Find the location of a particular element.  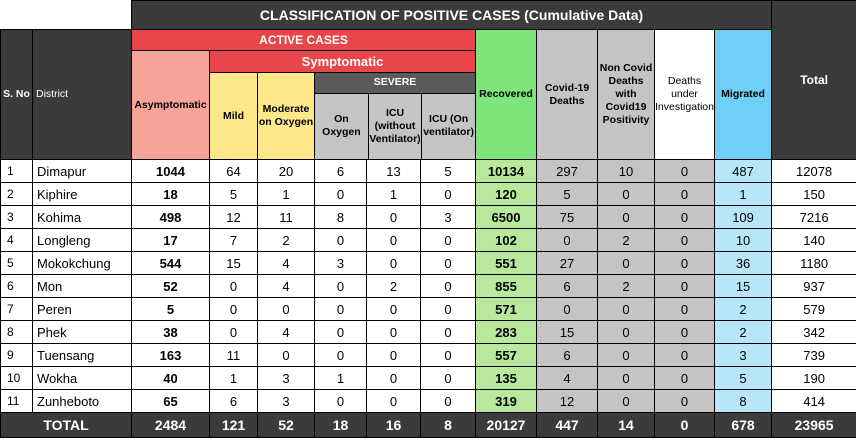

row-total: 150 is located at coordinates (813, 194).